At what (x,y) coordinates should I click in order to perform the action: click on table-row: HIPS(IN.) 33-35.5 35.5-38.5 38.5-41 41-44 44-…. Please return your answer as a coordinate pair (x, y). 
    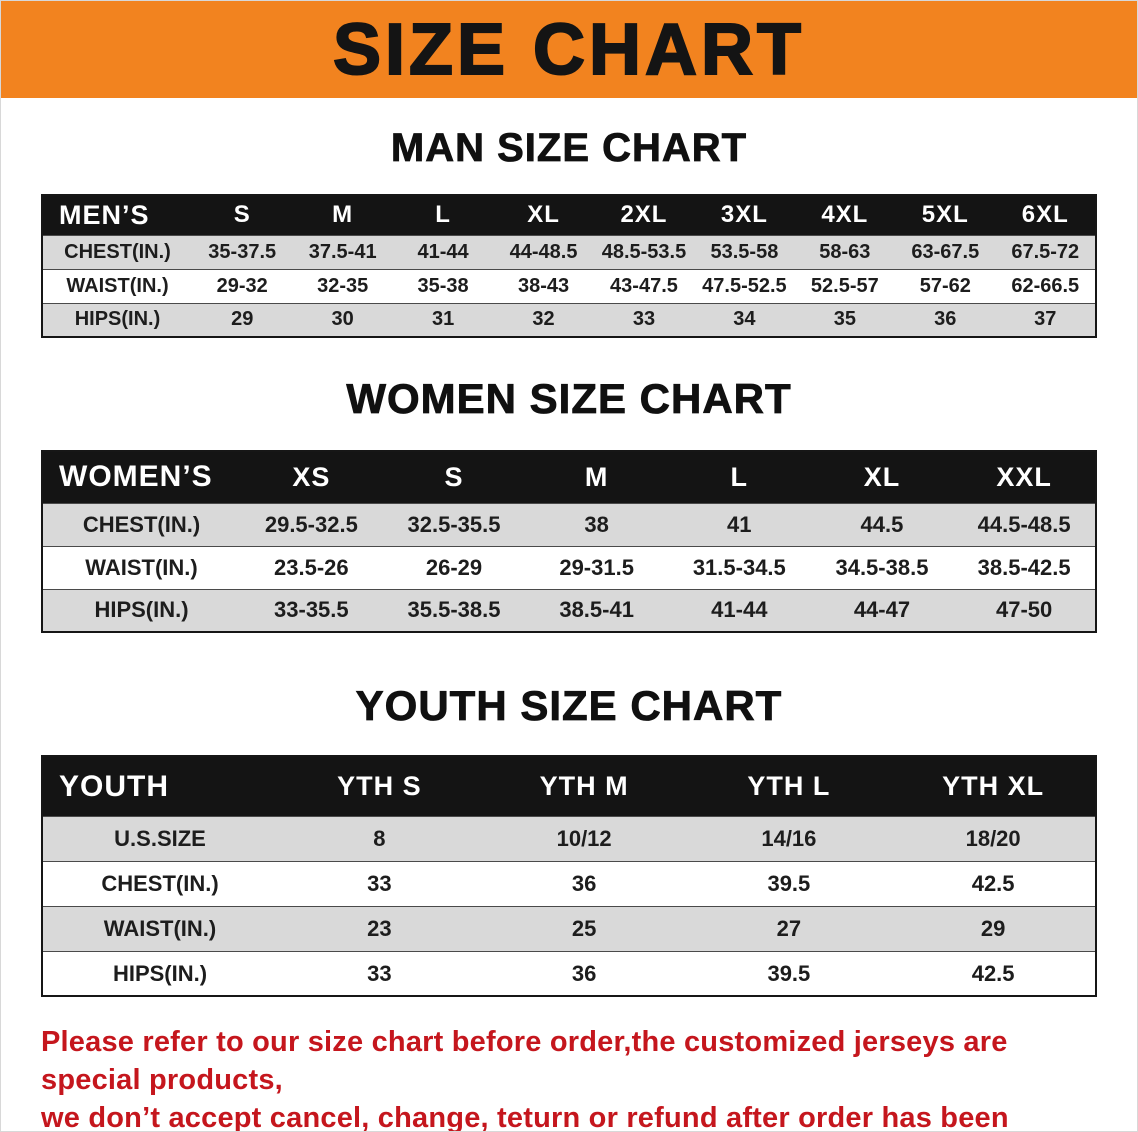
    Looking at the image, I should click on (569, 610).